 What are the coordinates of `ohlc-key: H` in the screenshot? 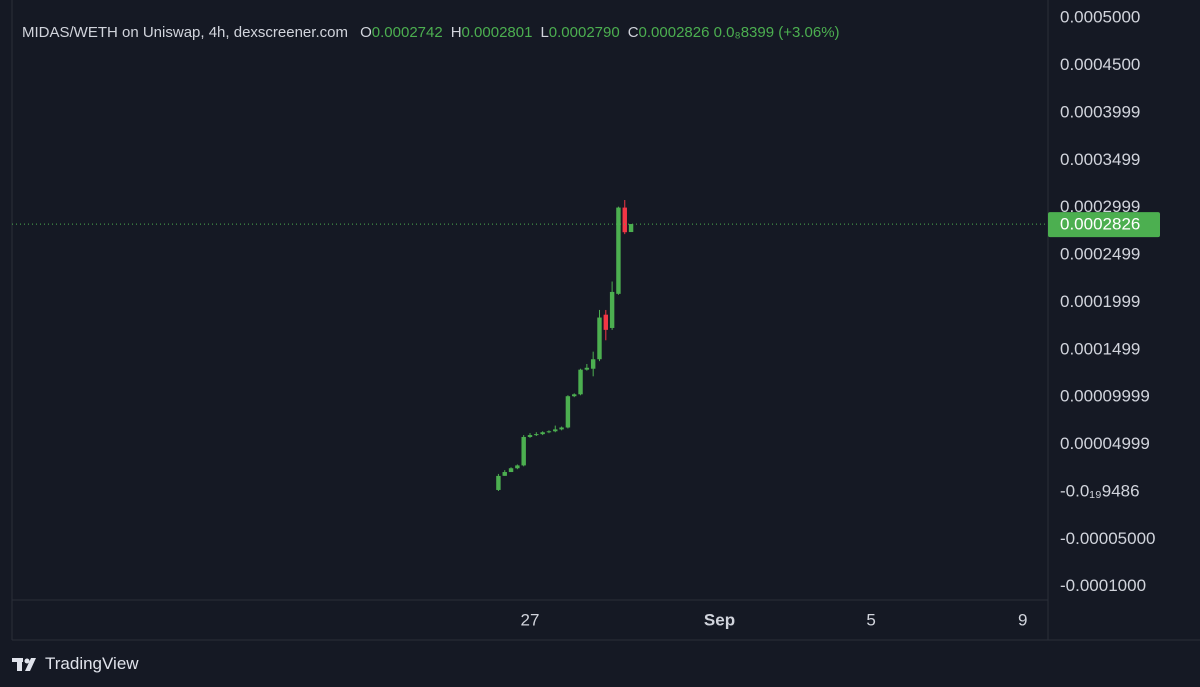 It's located at (456, 32).